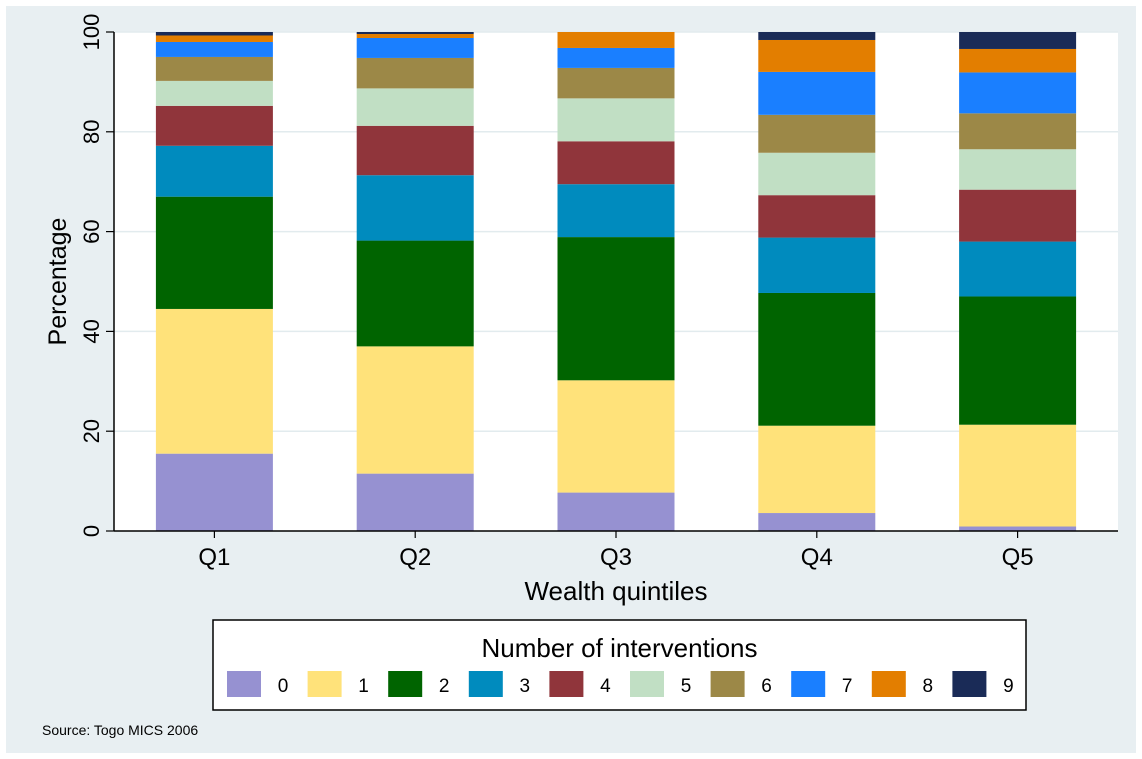  Describe the element at coordinates (847, 686) in the screenshot. I see `legend-label-7: 7` at that location.